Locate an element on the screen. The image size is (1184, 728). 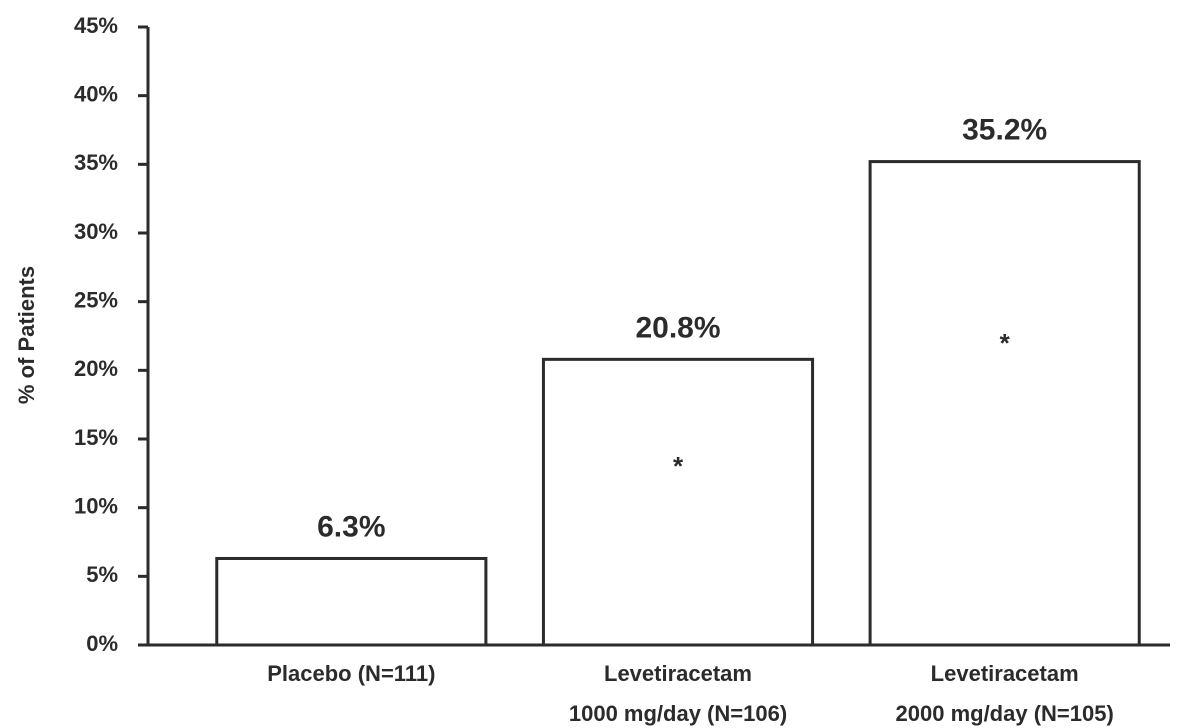
data-label: 20.8% is located at coordinates (677, 327).